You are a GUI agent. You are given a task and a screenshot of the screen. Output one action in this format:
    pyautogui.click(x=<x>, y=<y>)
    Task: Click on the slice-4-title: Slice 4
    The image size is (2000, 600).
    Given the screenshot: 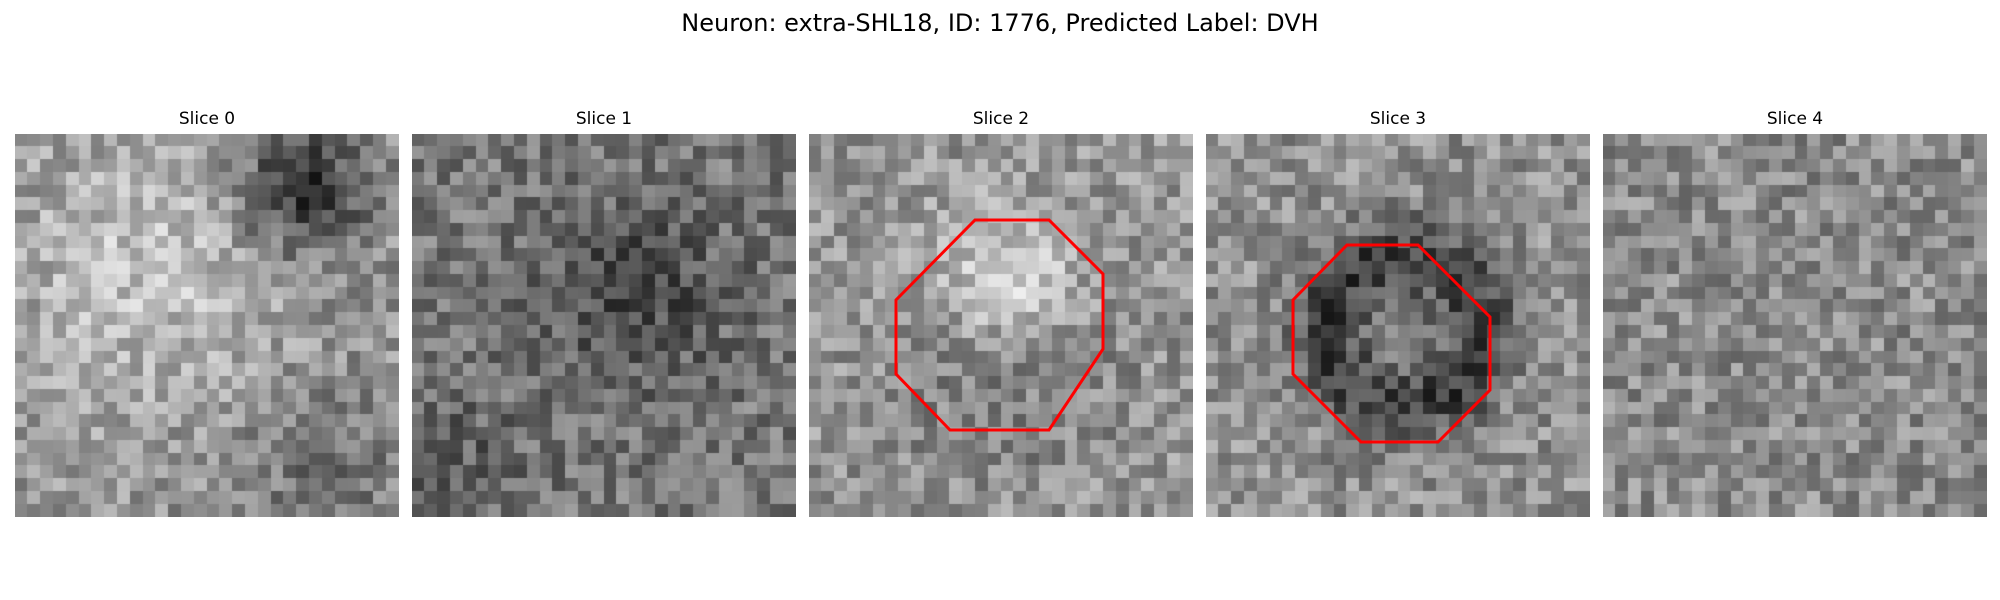 What is the action you would take?
    pyautogui.click(x=1795, y=119)
    